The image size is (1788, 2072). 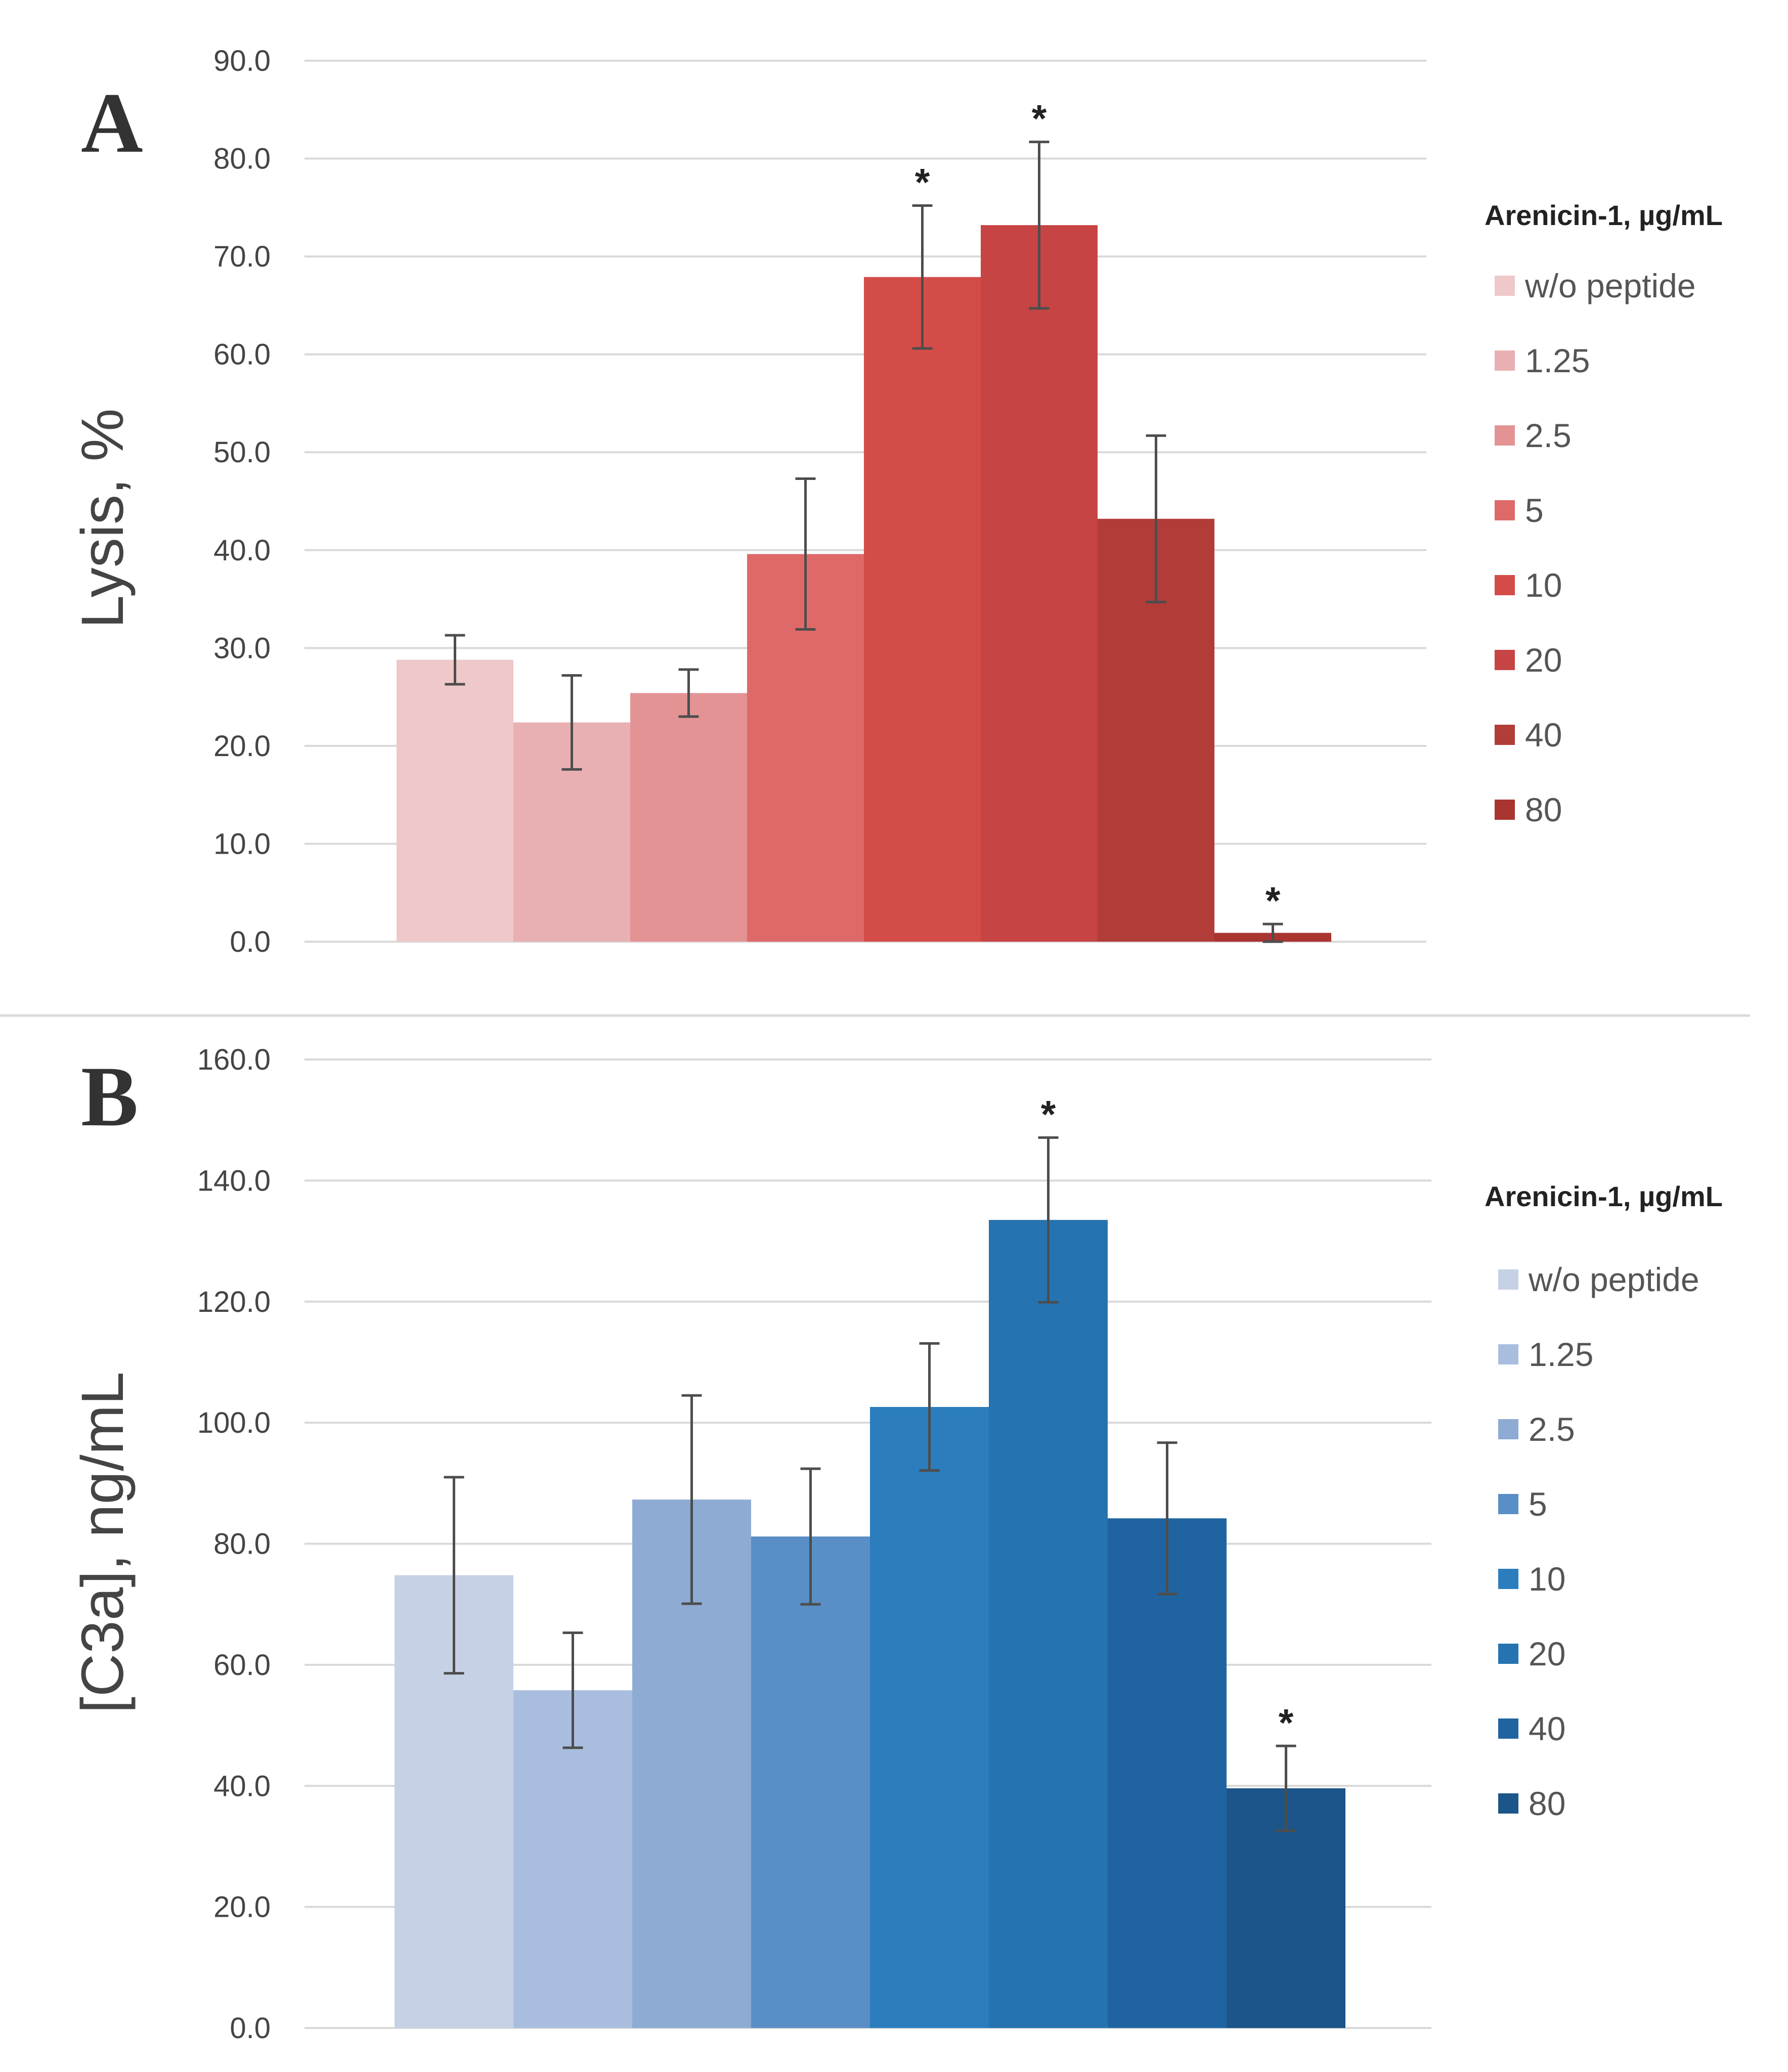 What do you see at coordinates (242, 843) in the screenshot?
I see `panel-a-y-tick-label: 10.0` at bounding box center [242, 843].